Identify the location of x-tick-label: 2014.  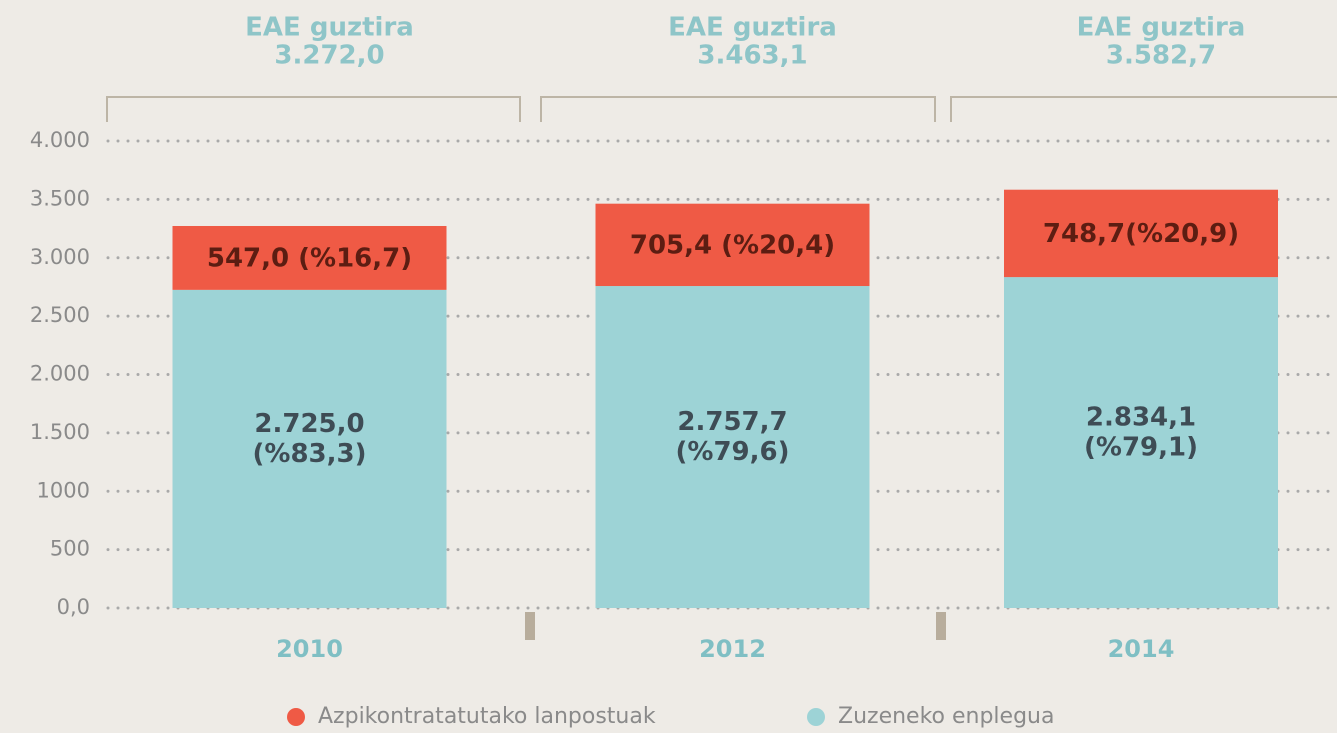
(1141, 649).